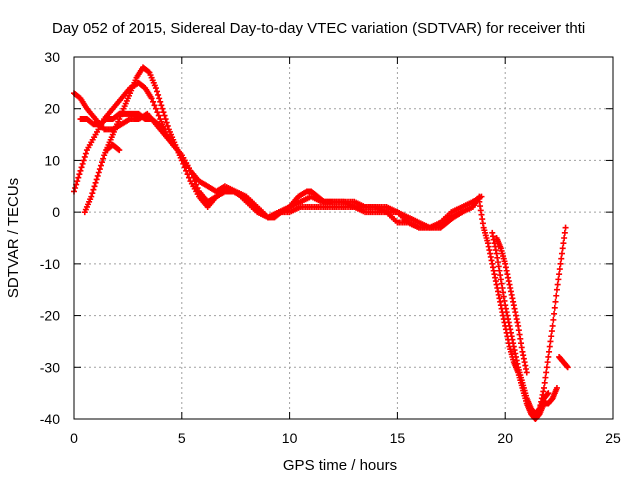  I want to click on y-tick-label: -40, so click(50, 419).